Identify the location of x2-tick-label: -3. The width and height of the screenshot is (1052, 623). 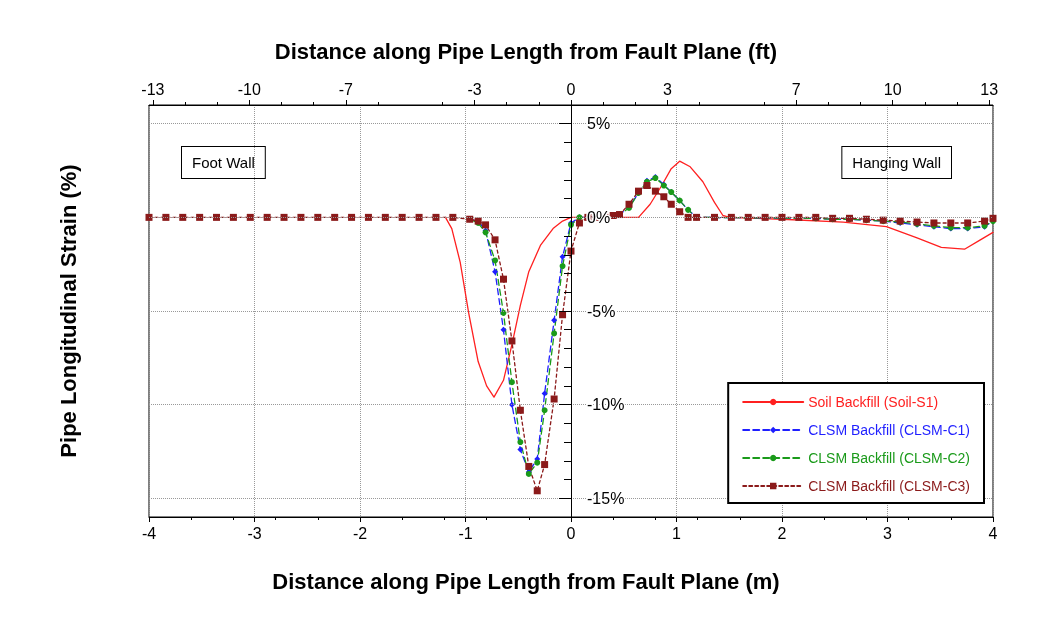
(474, 89).